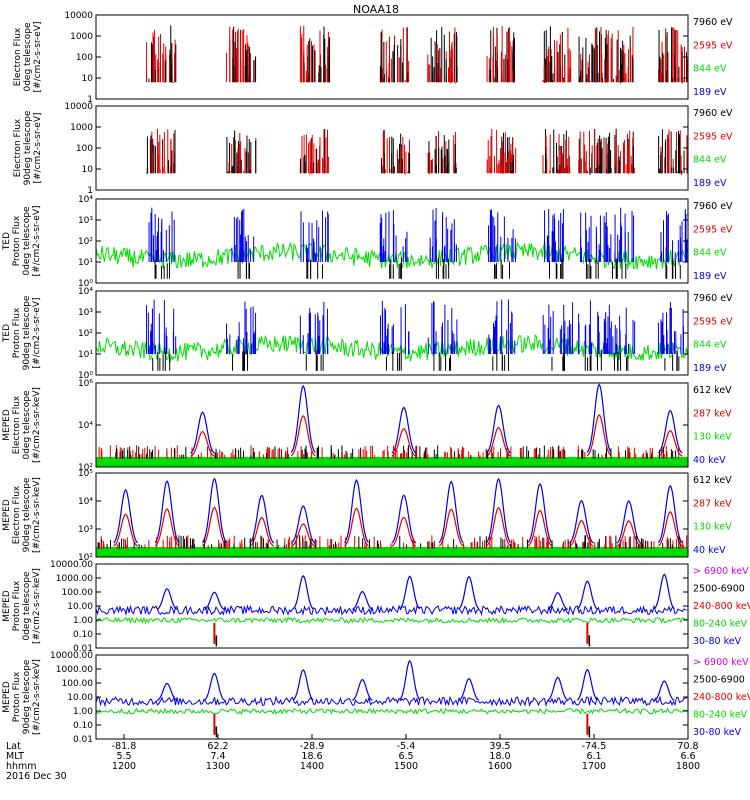 The width and height of the screenshot is (750, 800). Describe the element at coordinates (85, 242) in the screenshot. I see `y-tick-label: 10²` at that location.